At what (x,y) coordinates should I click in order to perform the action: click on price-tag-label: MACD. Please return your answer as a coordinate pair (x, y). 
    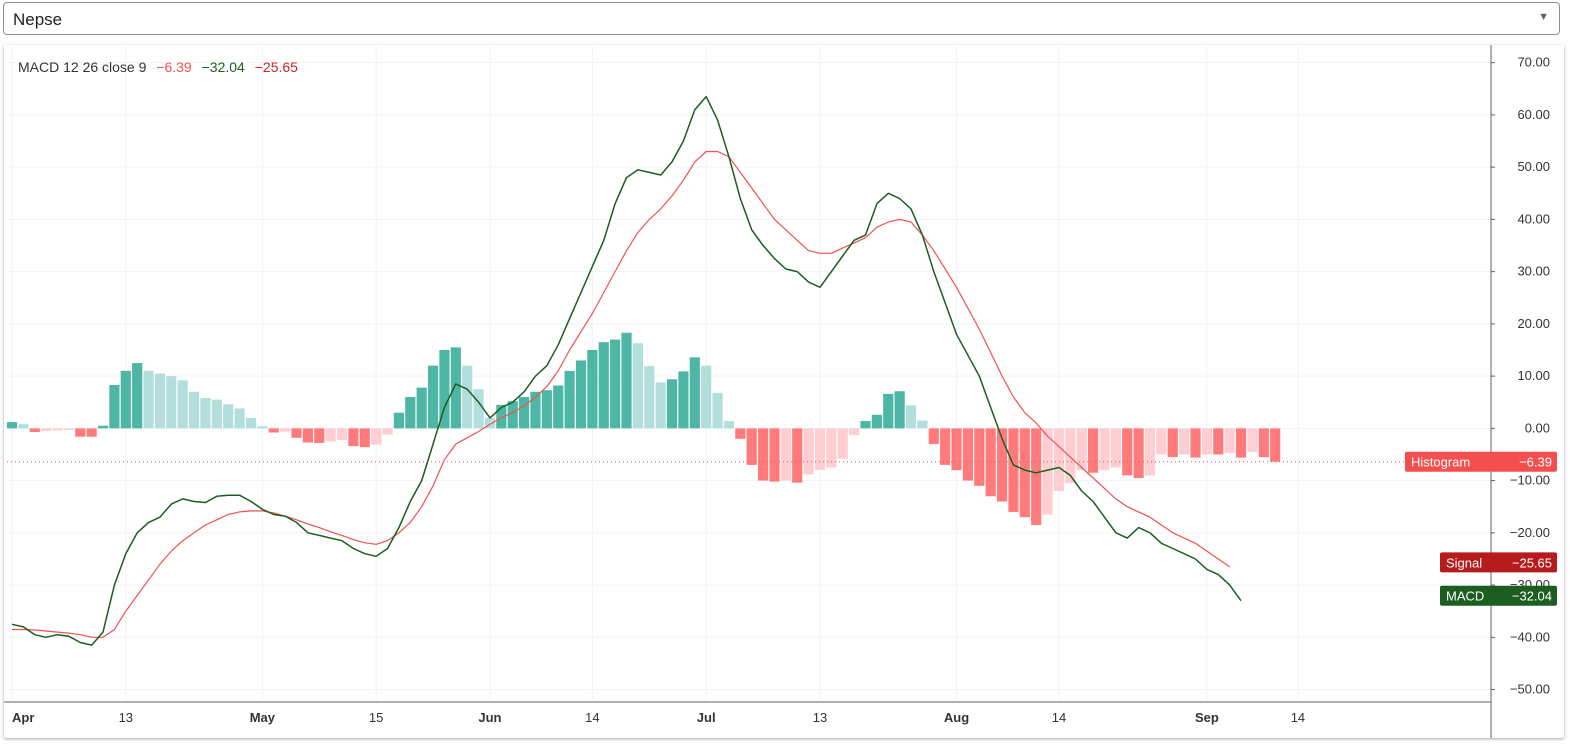
    Looking at the image, I should click on (1465, 596).